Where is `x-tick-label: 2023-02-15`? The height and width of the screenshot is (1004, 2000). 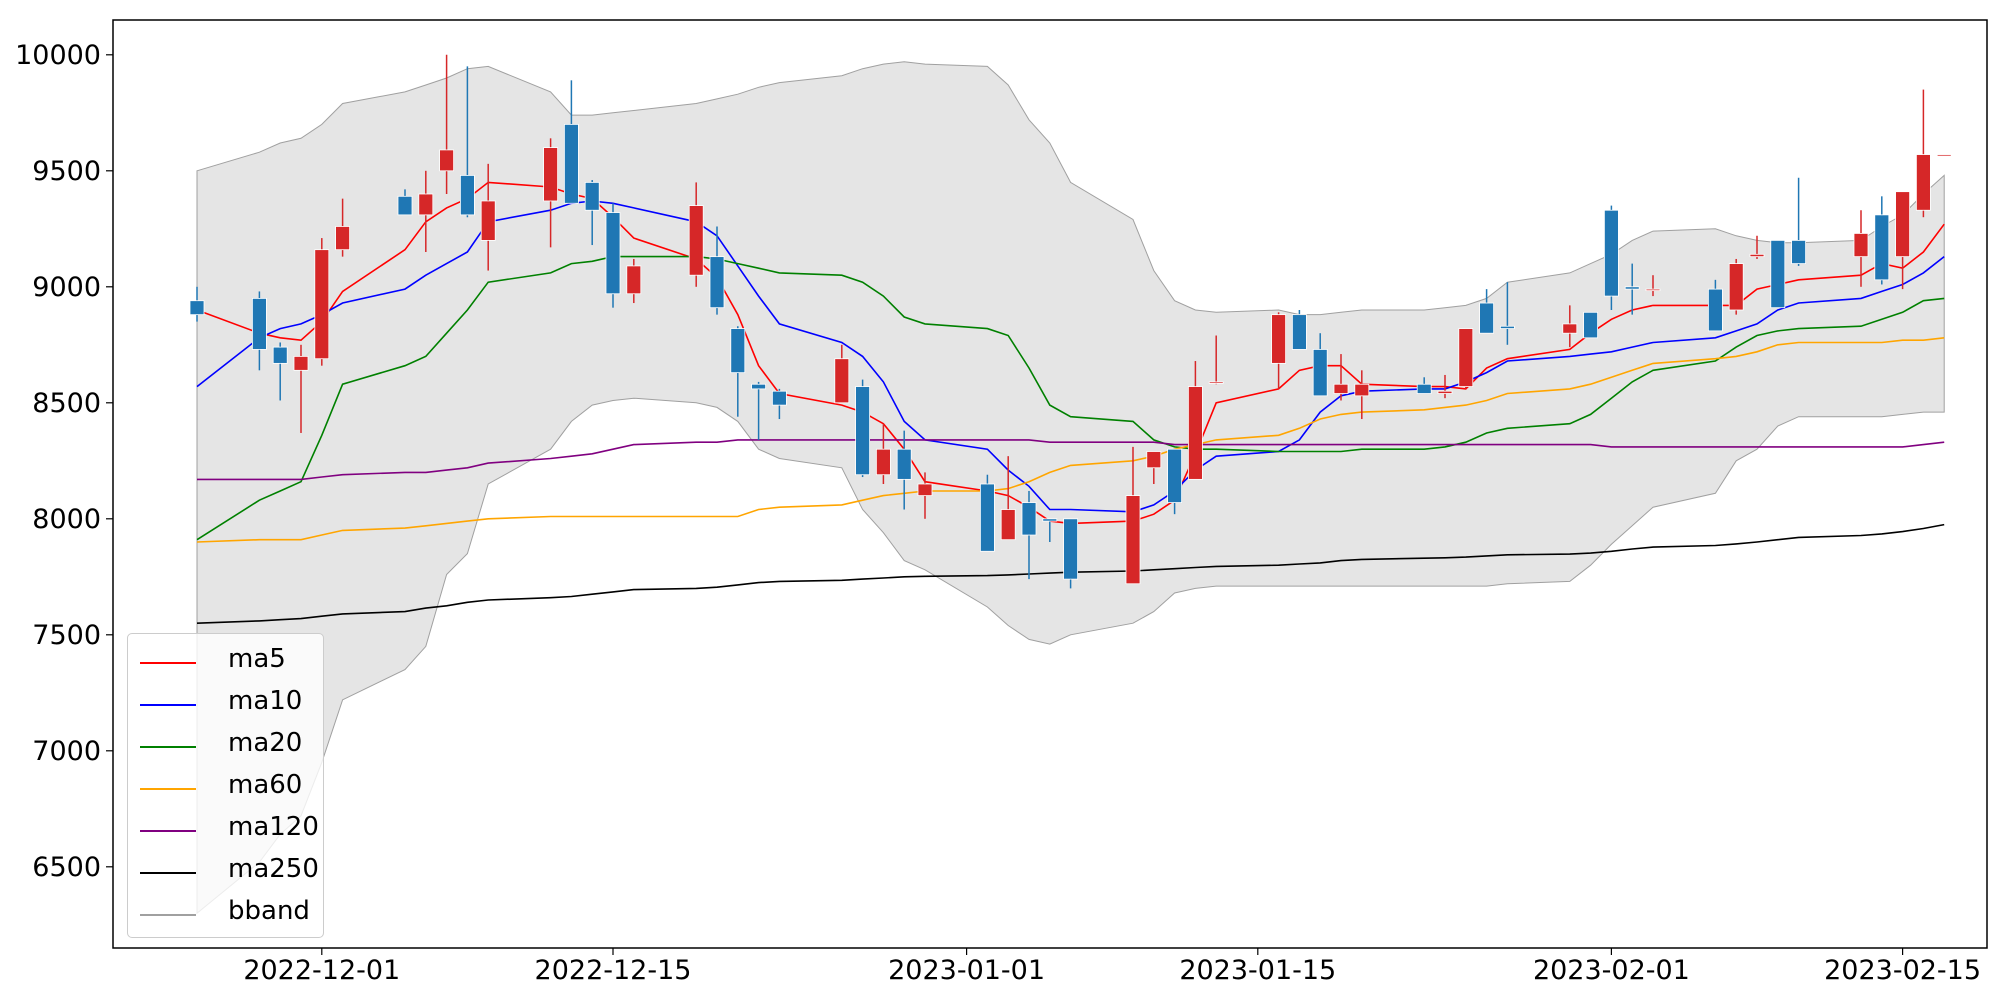 x-tick-label: 2023-02-15 is located at coordinates (1902, 970).